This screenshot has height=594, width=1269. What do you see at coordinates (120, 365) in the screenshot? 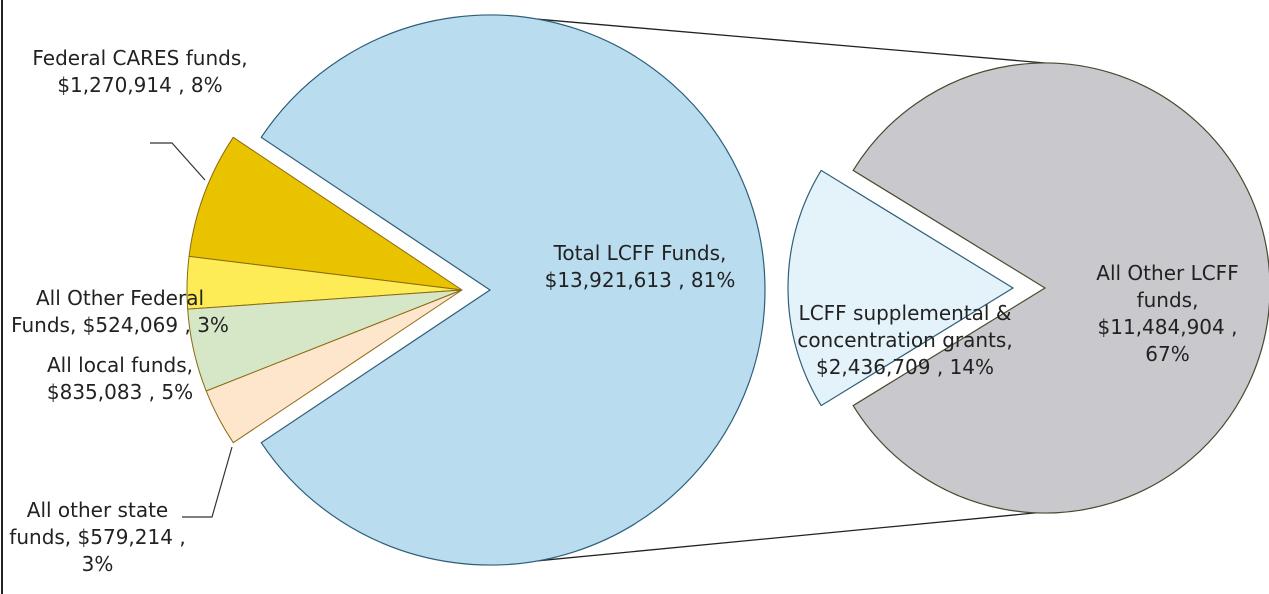
I see `label-part: All local funds,` at bounding box center [120, 365].